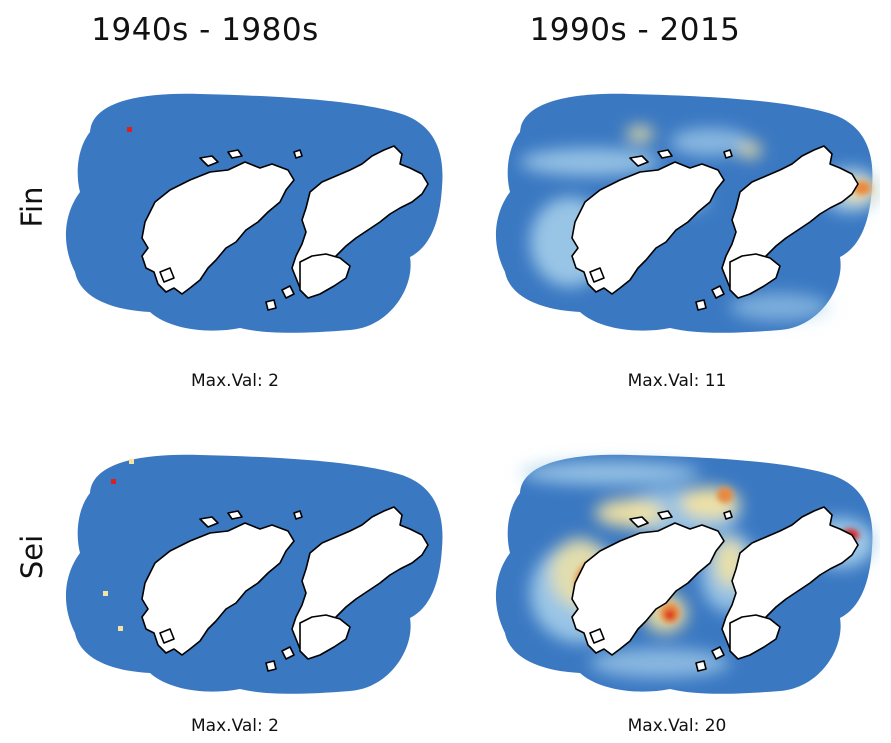 This screenshot has height=743, width=891. Describe the element at coordinates (635, 30) in the screenshot. I see `column-title-1990s-2015: 1990s - 2015` at that location.